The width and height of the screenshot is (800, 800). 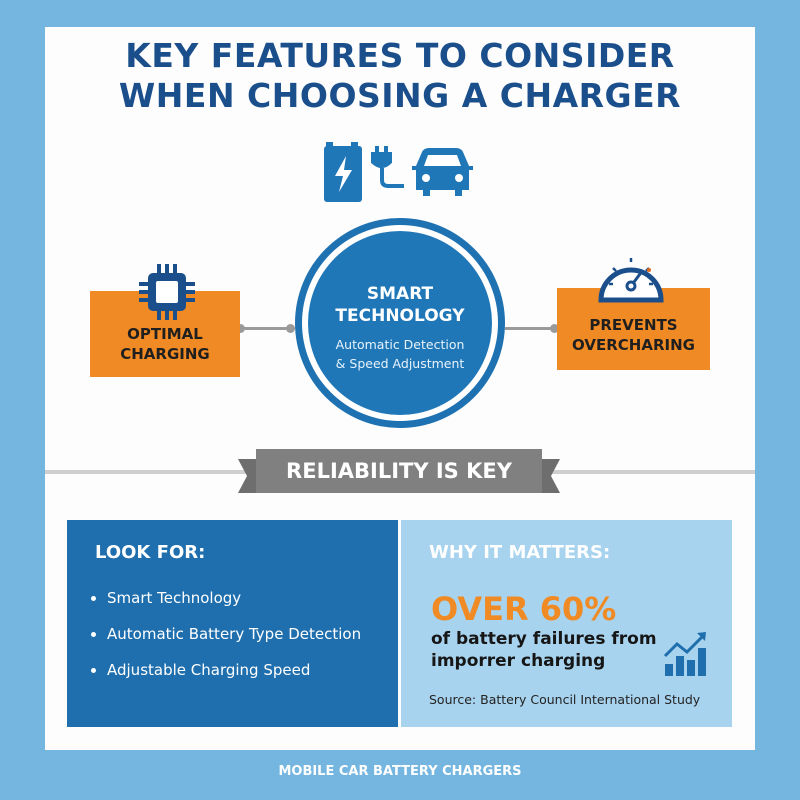 I want to click on list-item: Adjustable Charging Speed, so click(x=234, y=670).